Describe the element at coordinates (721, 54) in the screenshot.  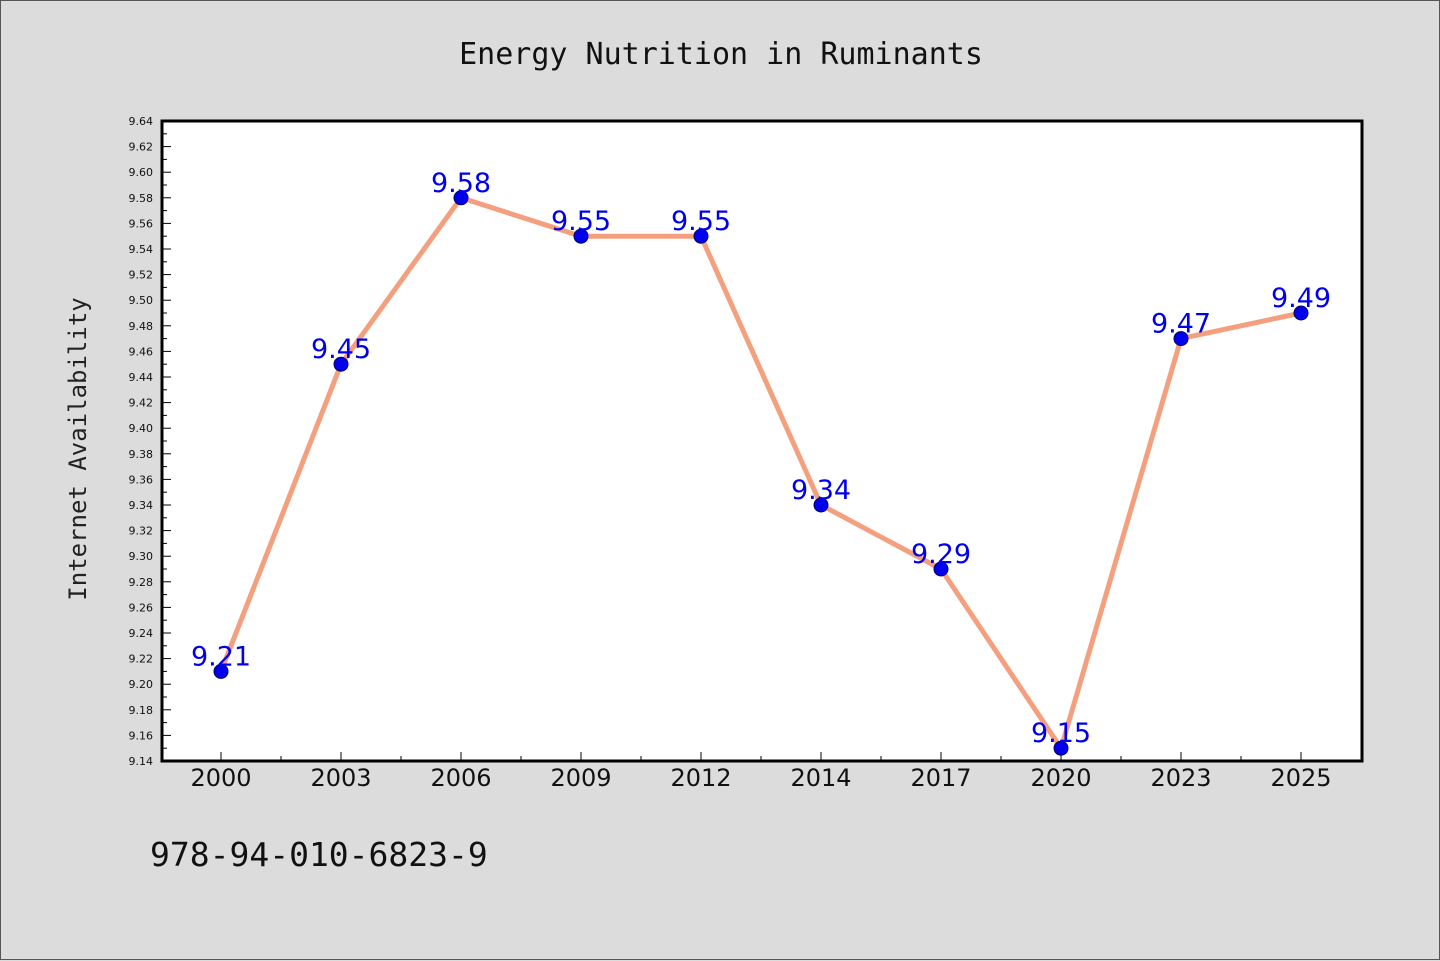
I see `chart-title: Energy Nutrition in Ruminants` at that location.